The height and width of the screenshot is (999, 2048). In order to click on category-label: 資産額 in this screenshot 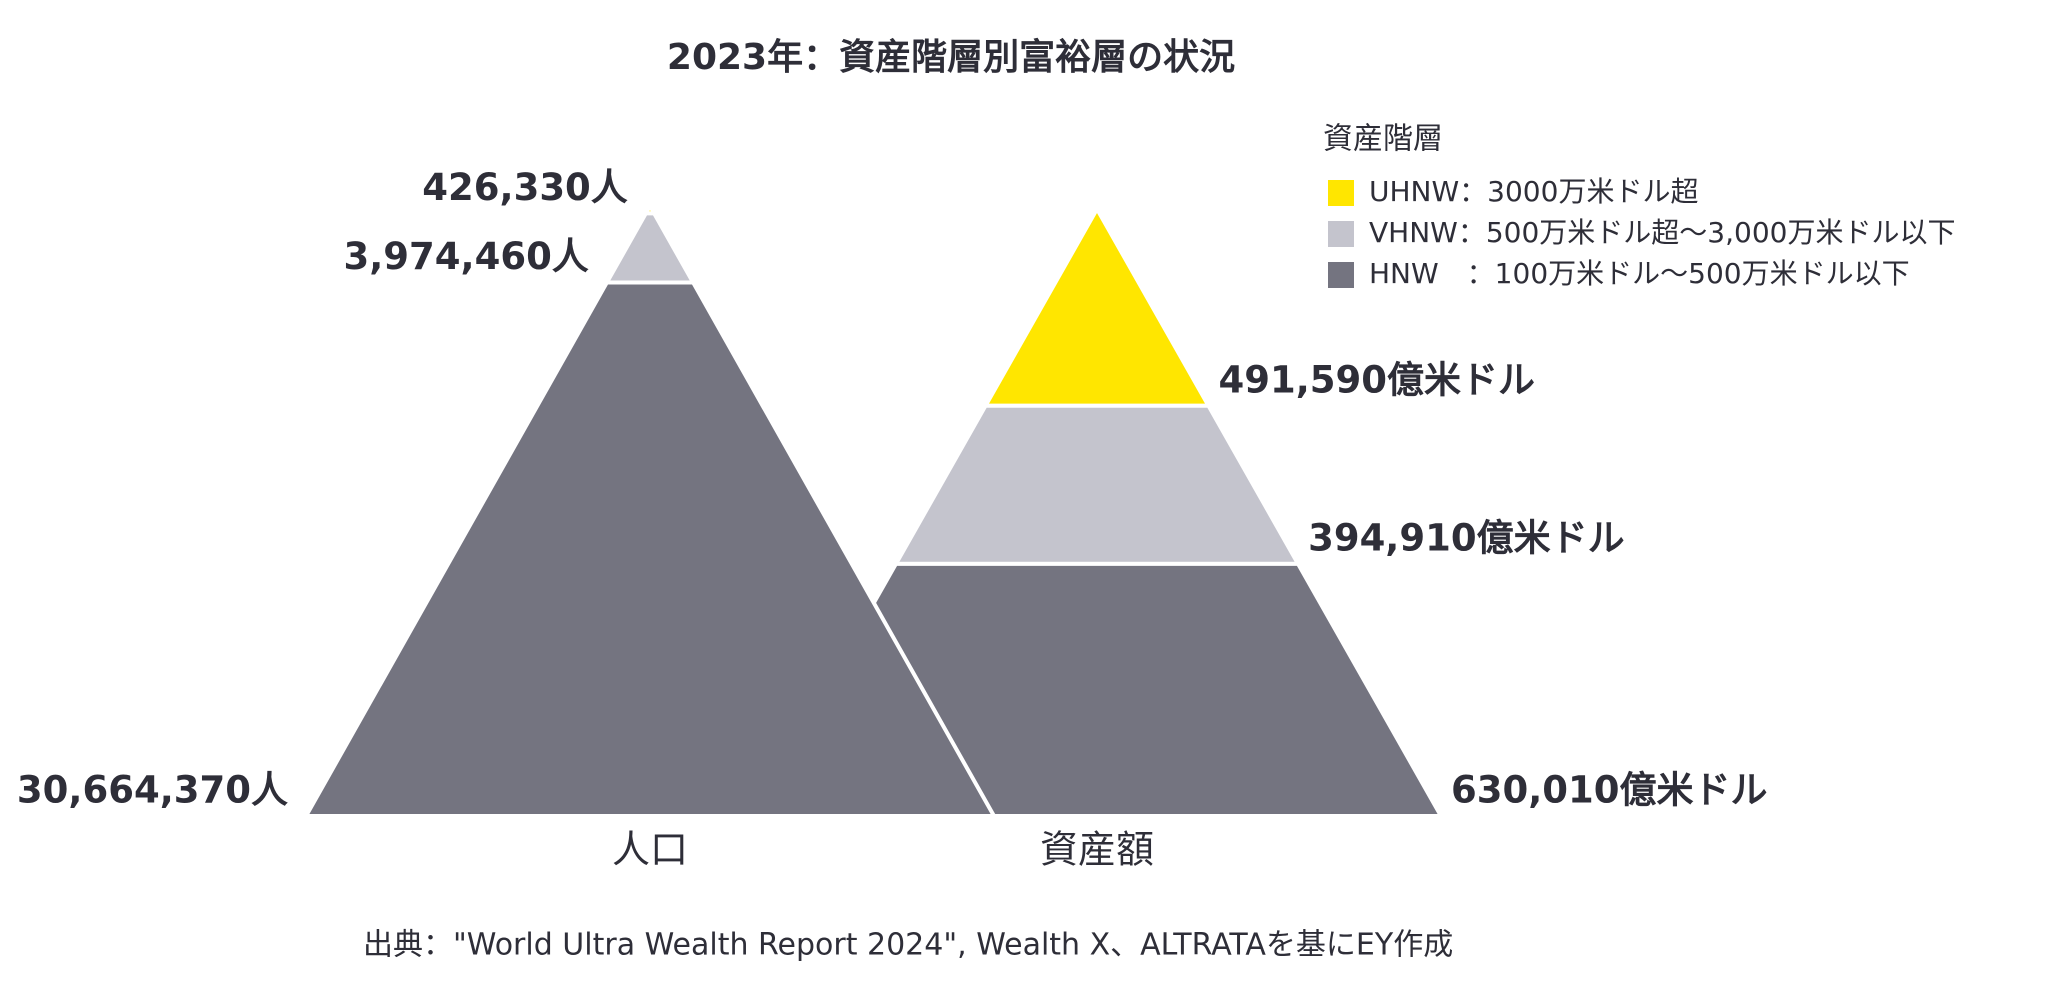, I will do `click(1097, 850)`.